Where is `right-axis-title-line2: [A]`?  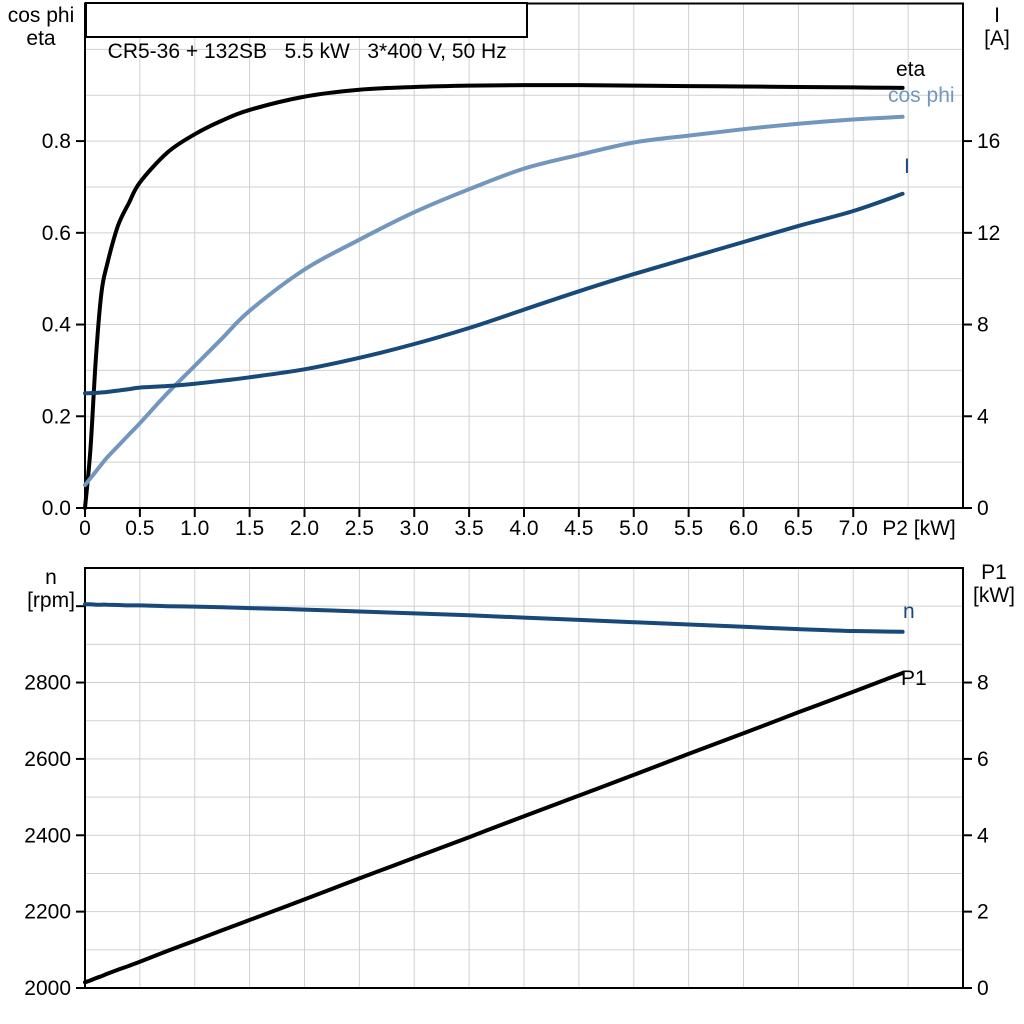 right-axis-title-line2: [A] is located at coordinates (997, 38).